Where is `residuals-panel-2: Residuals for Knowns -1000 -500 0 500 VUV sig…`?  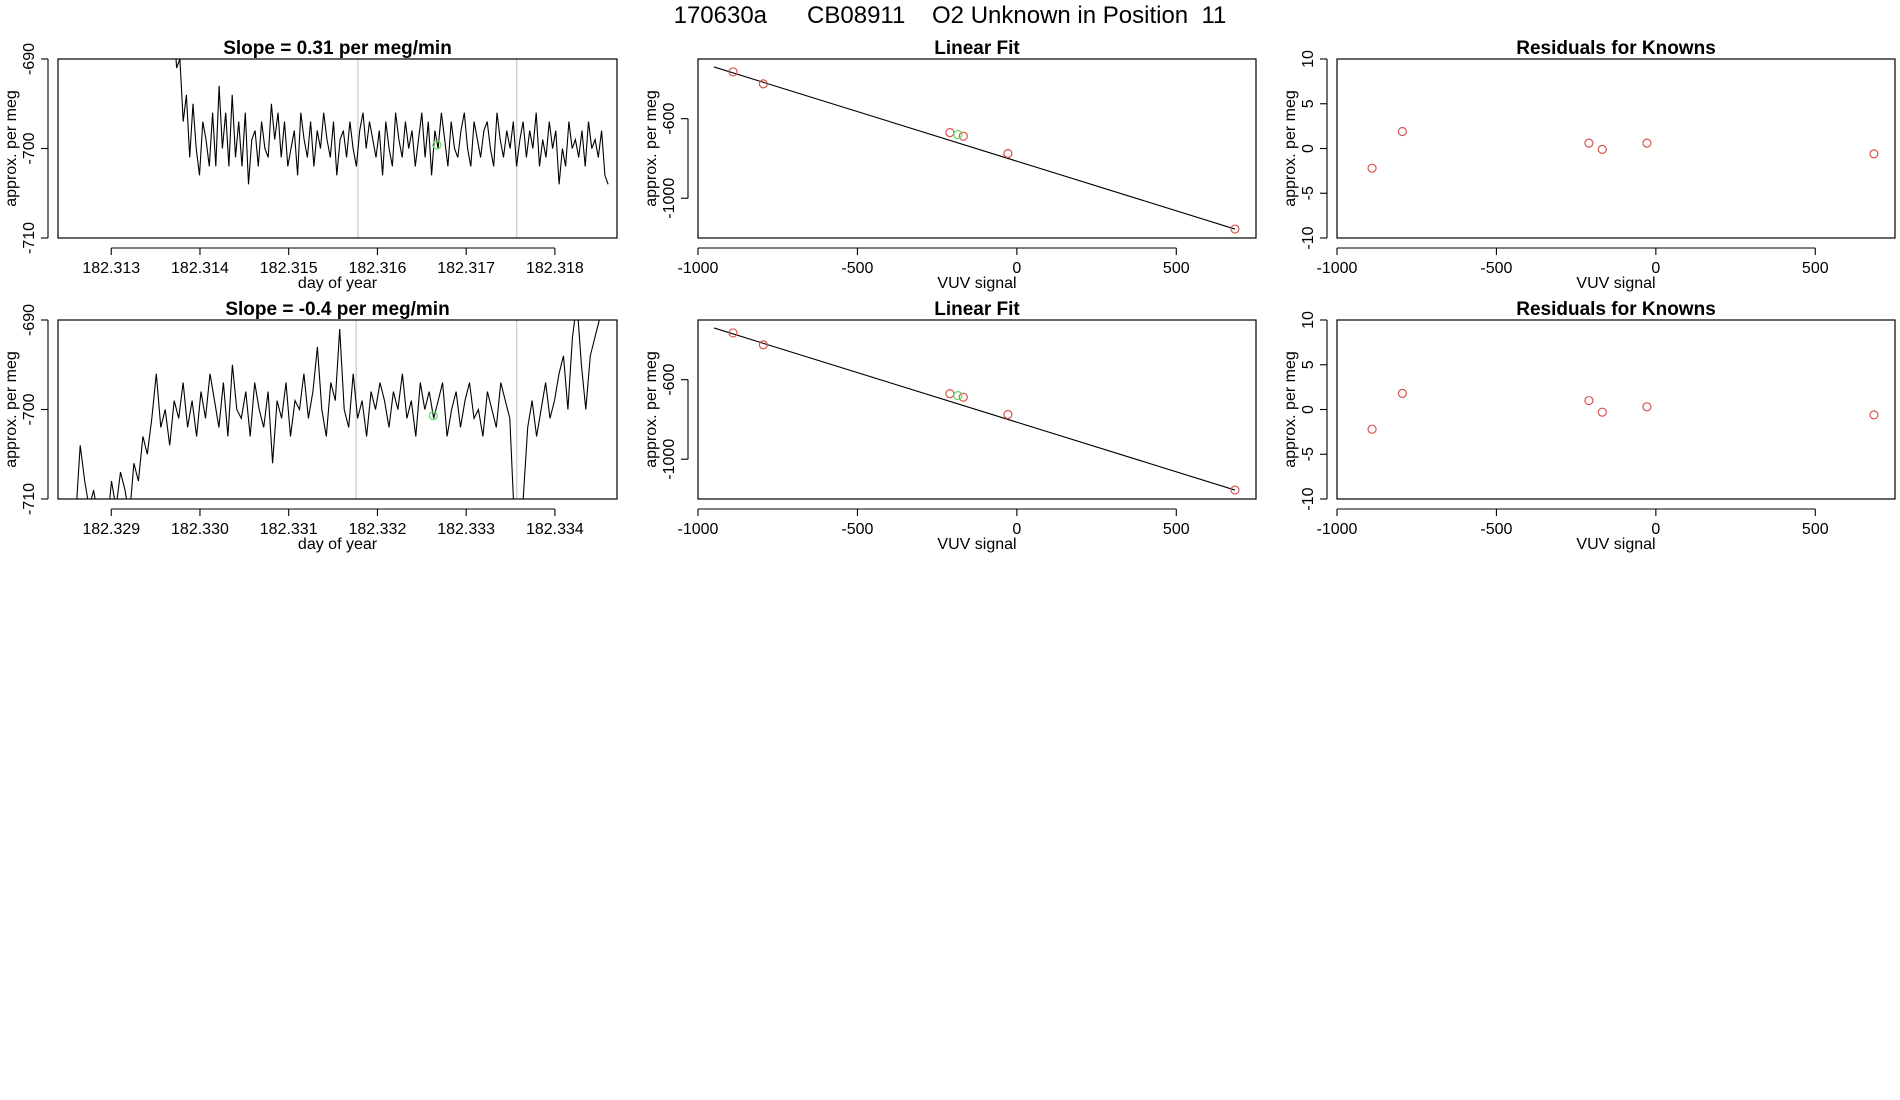
residuals-panel-2: Residuals for Knowns -1000 -500 0 500 VUV sig… is located at coordinates (1589, 426).